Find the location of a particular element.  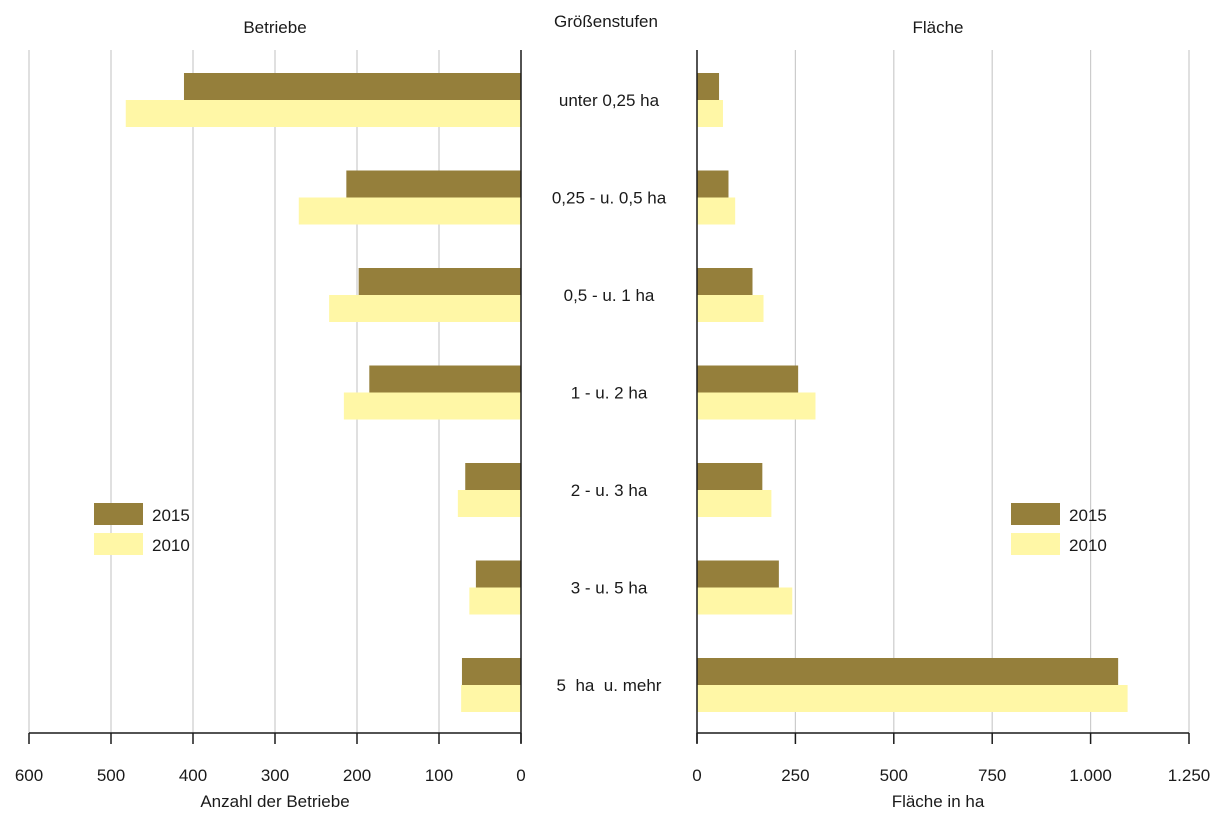

category-label: 1 - u. 2 ha is located at coordinates (609, 393).